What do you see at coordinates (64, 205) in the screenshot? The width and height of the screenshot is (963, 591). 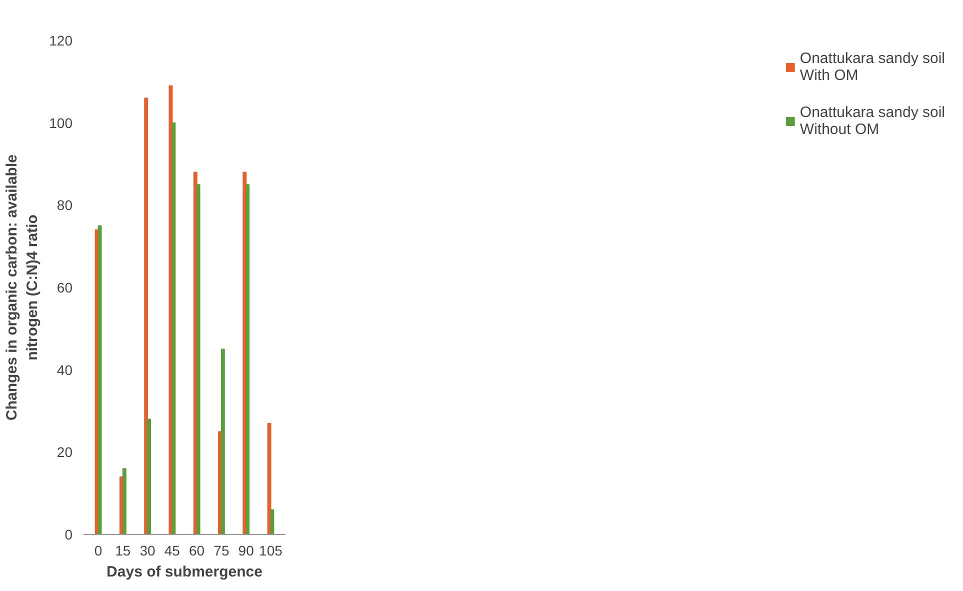 I see `y-tick-label: 80` at bounding box center [64, 205].